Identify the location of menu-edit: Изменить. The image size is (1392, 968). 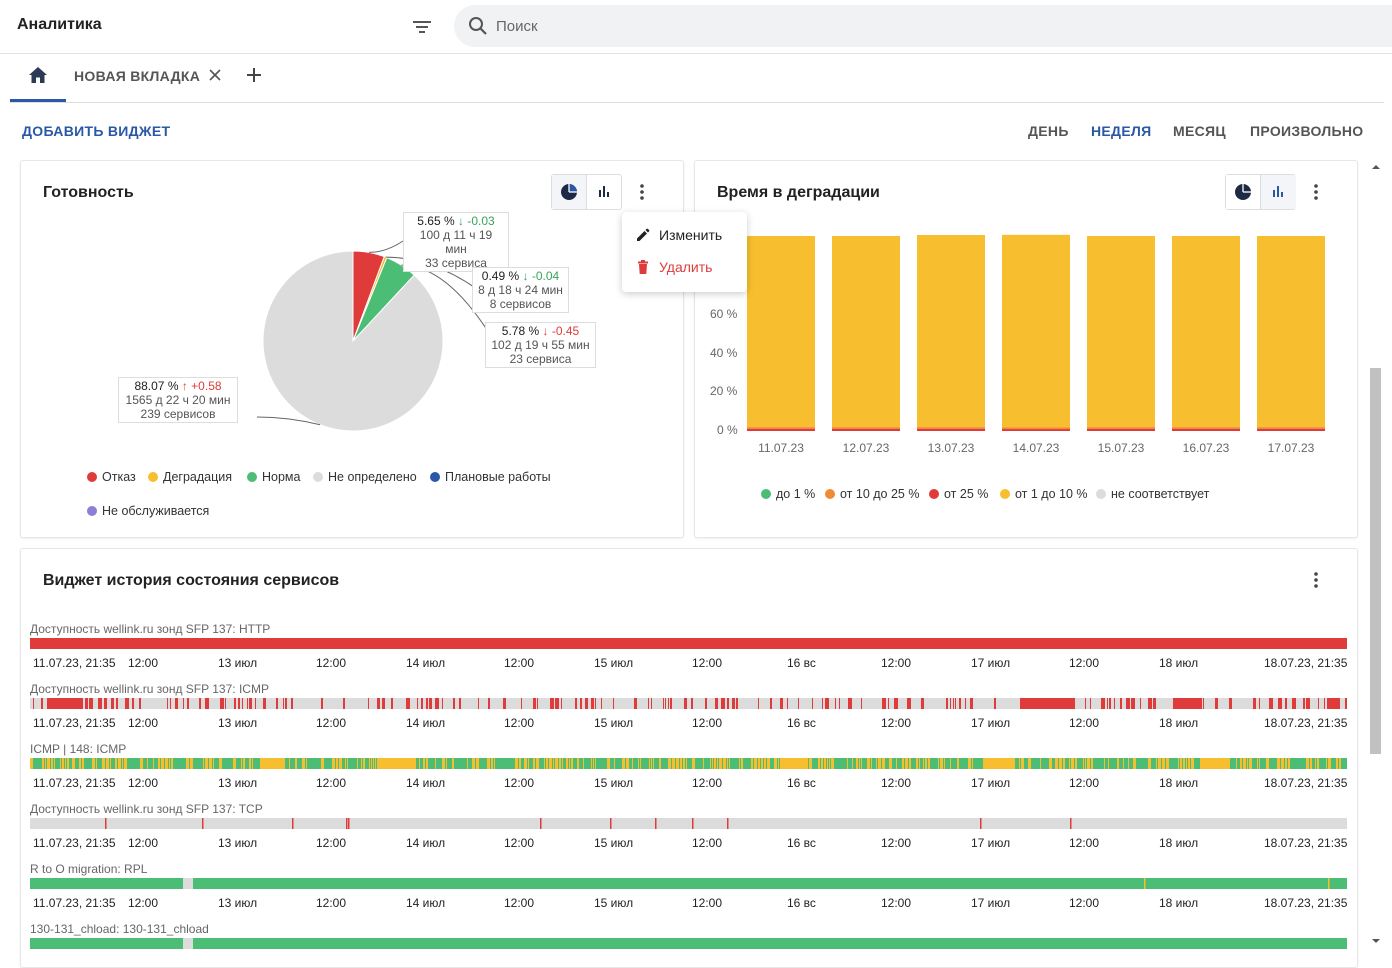
(684, 235).